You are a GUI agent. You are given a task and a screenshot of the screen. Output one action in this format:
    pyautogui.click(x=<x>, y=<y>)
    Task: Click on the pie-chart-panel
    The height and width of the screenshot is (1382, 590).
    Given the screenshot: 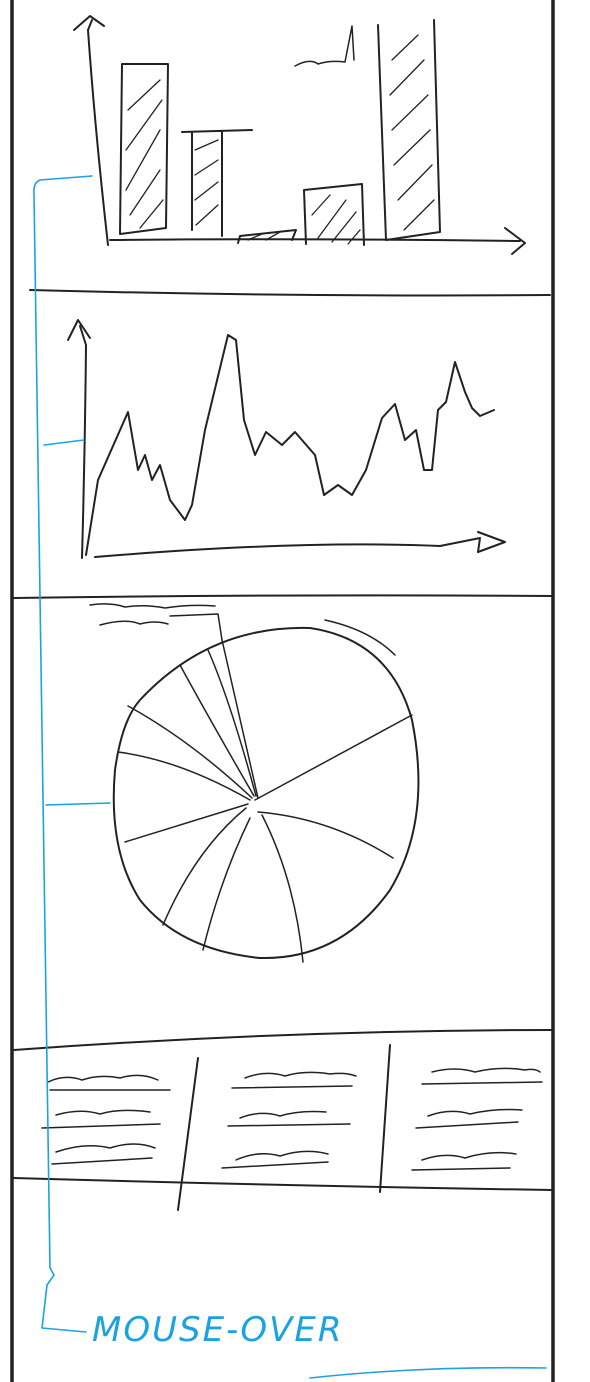 What is the action you would take?
    pyautogui.click(x=254, y=783)
    